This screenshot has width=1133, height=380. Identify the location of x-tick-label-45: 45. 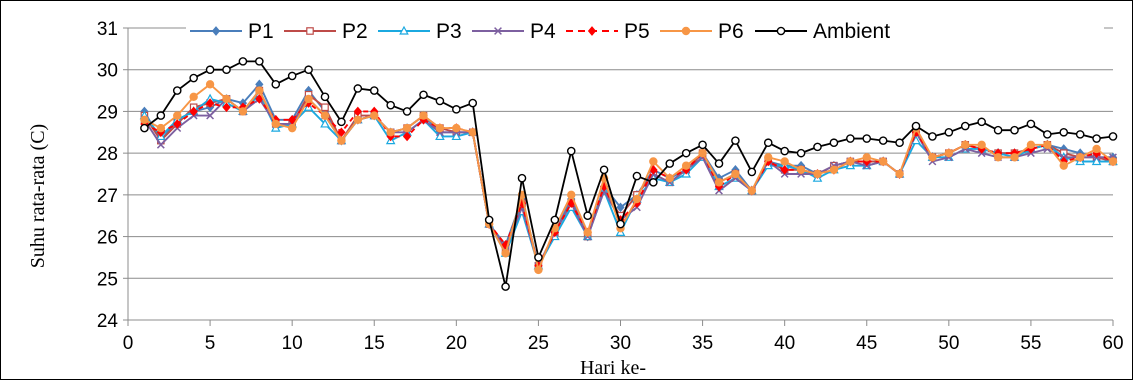
(866, 343).